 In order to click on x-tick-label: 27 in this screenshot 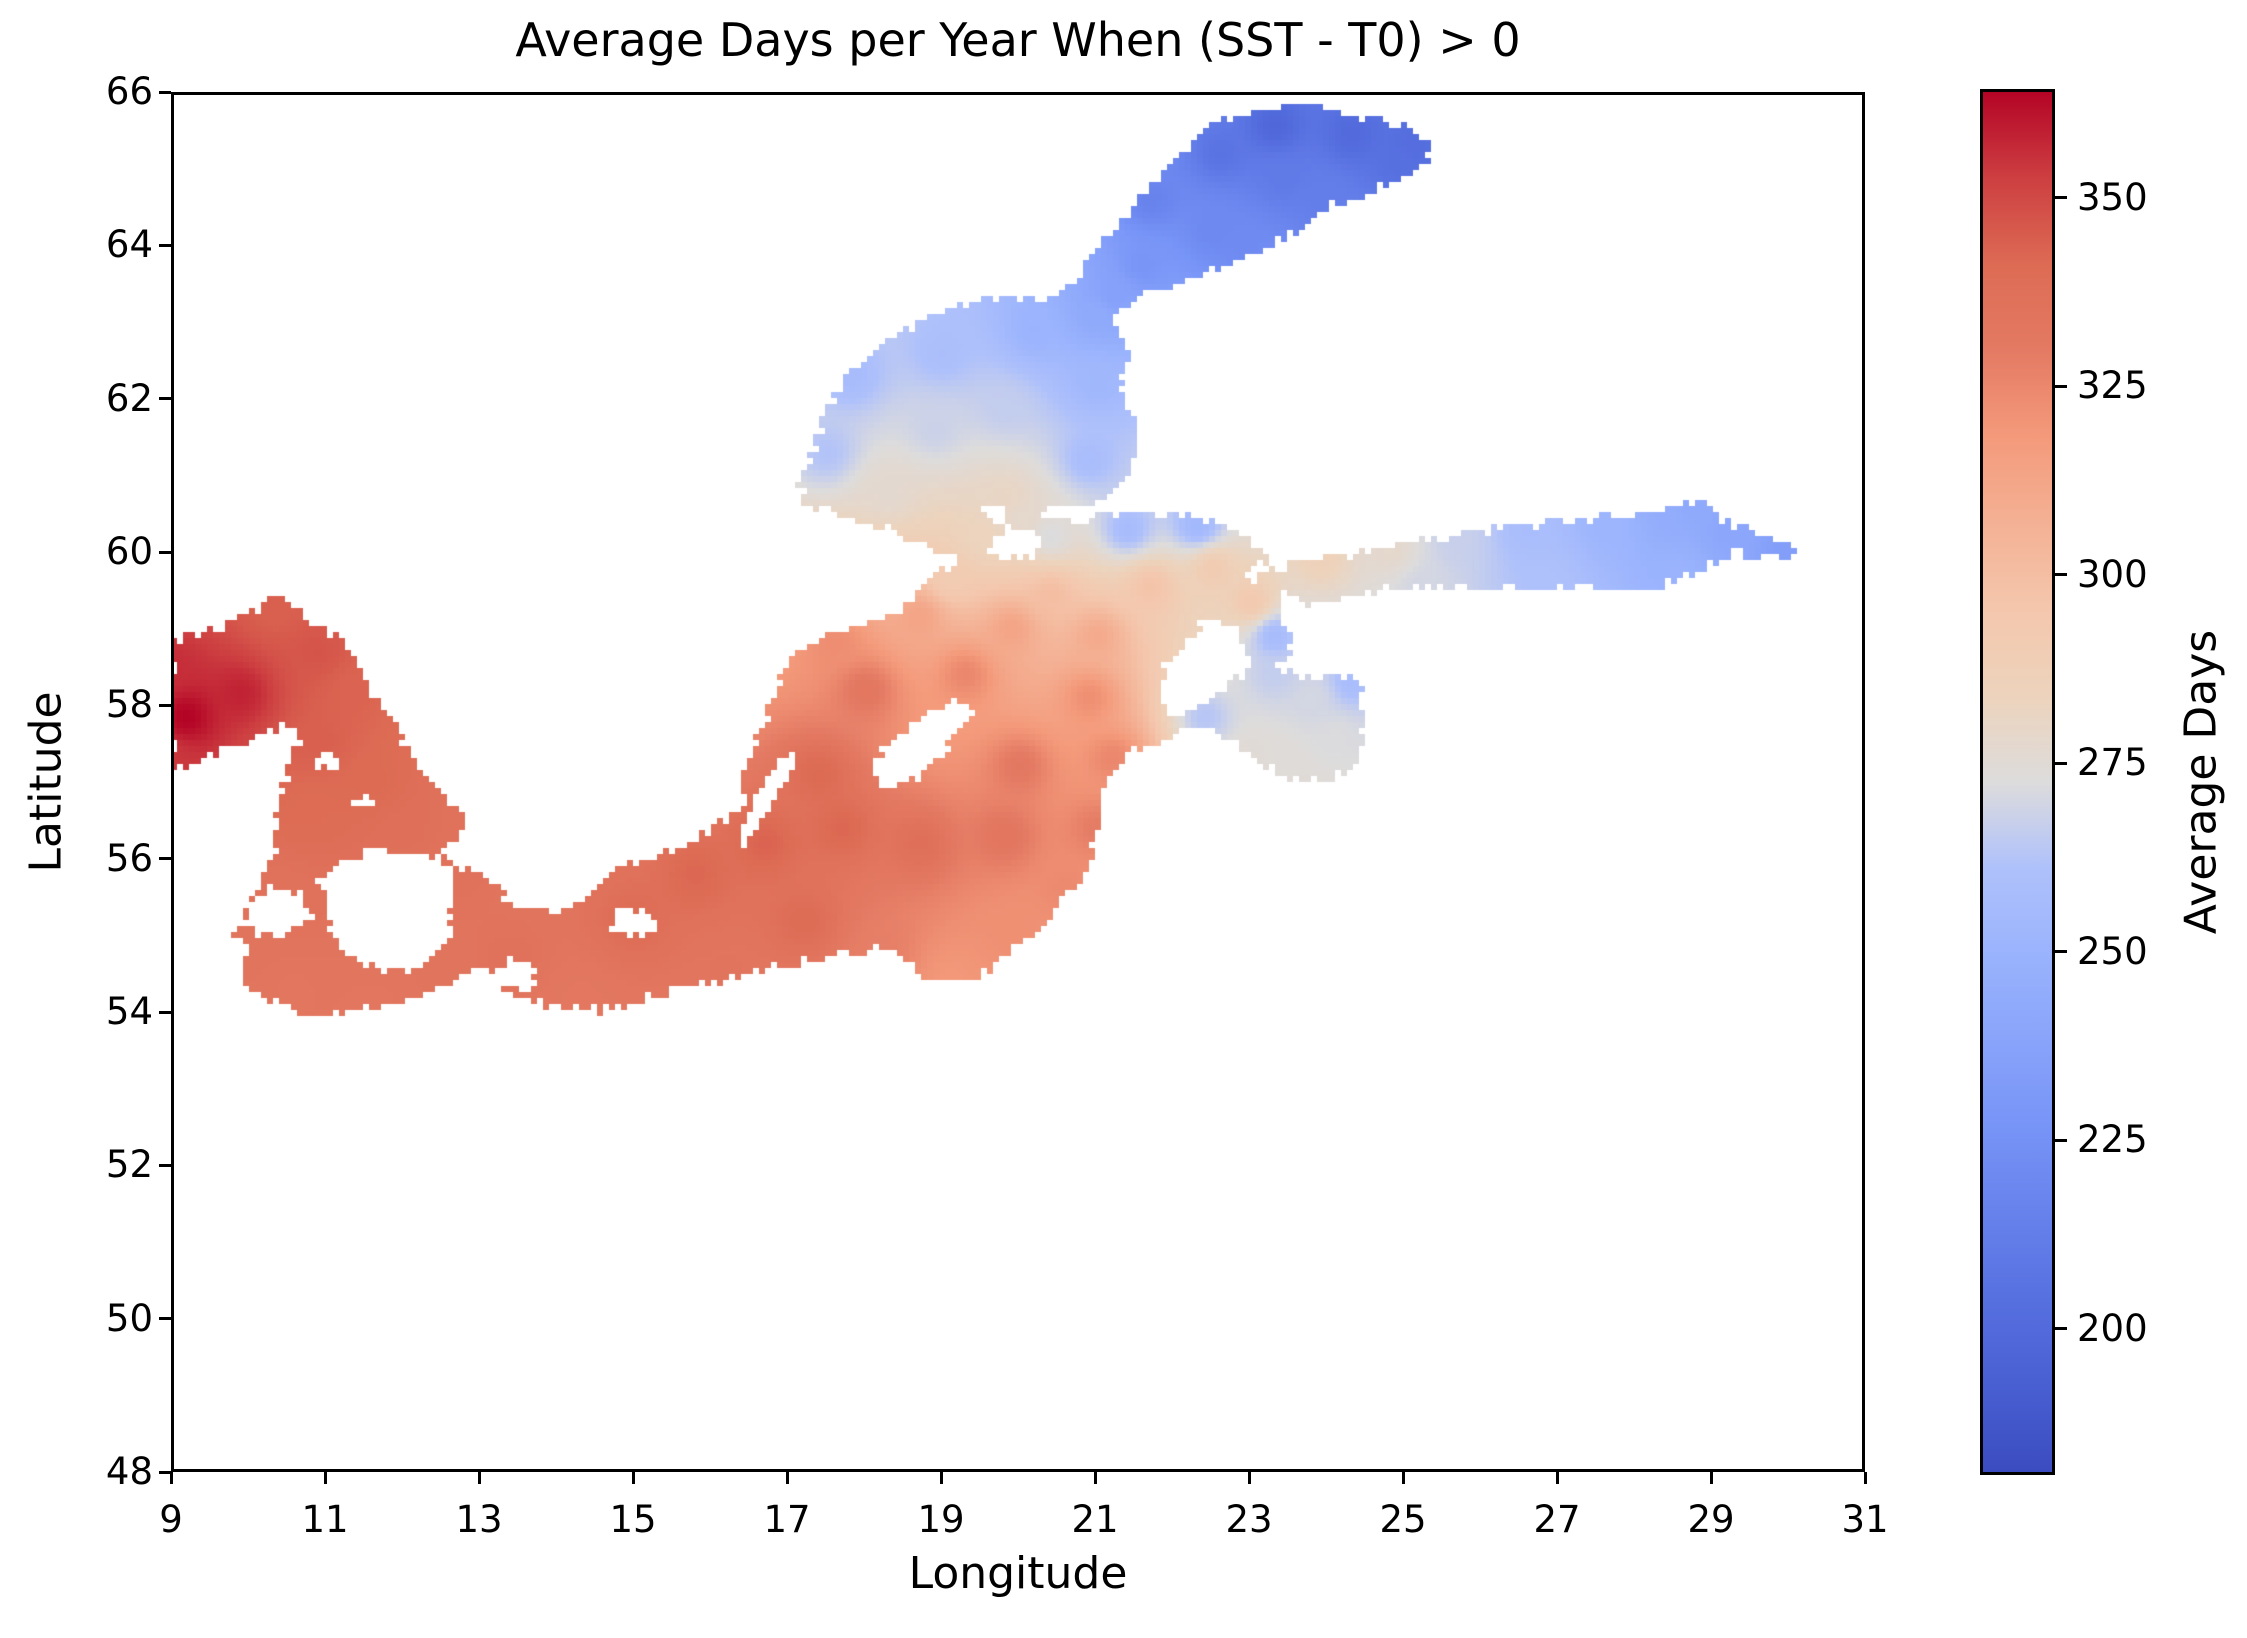, I will do `click(1557, 1519)`.